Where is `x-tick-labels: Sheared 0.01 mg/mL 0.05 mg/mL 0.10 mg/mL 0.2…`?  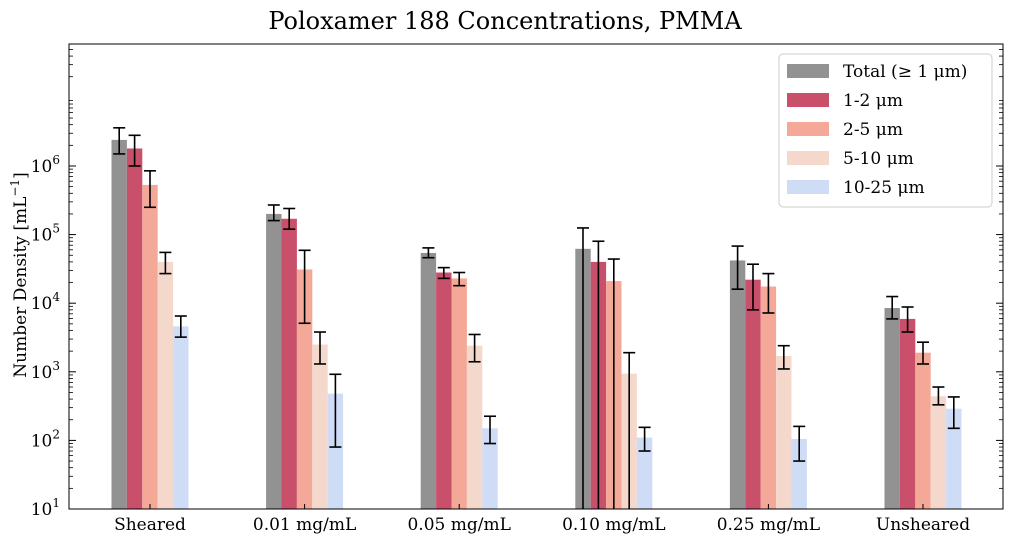 x-tick-labels: Sheared 0.01 mg/mL 0.05 mg/mL 0.10 mg/mL 0.2… is located at coordinates (542, 525).